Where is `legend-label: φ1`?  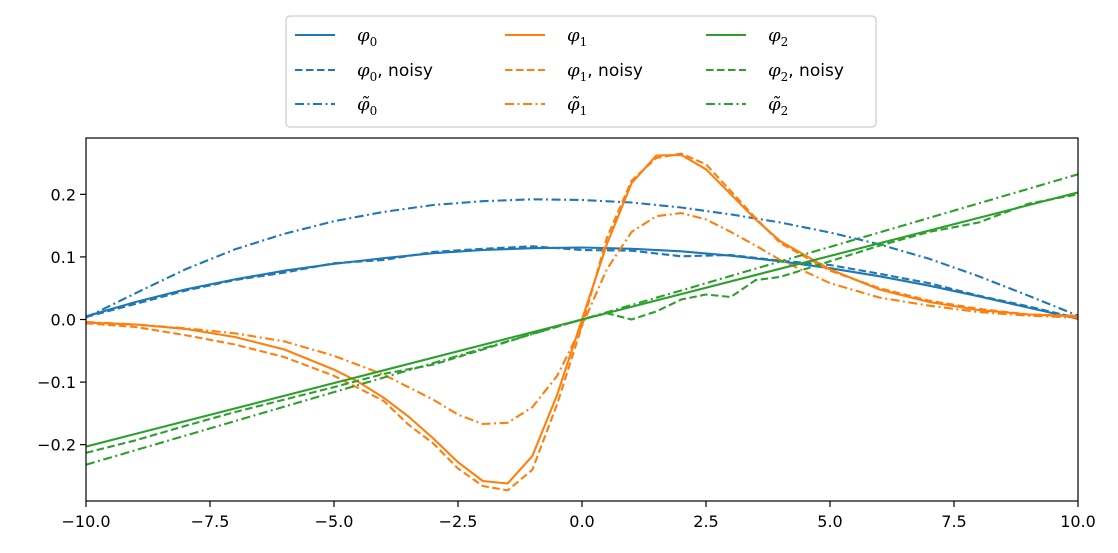 legend-label: φ1 is located at coordinates (577, 37).